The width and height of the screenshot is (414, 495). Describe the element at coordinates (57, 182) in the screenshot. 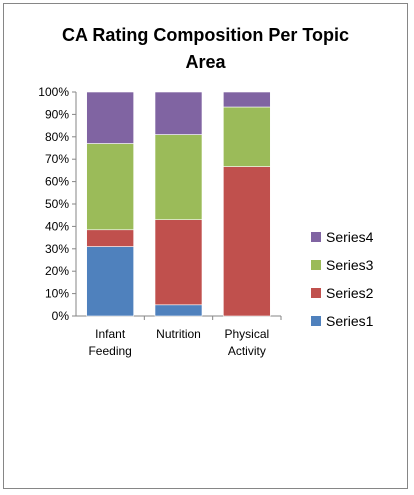

I see `y-tick-label: 60%` at that location.